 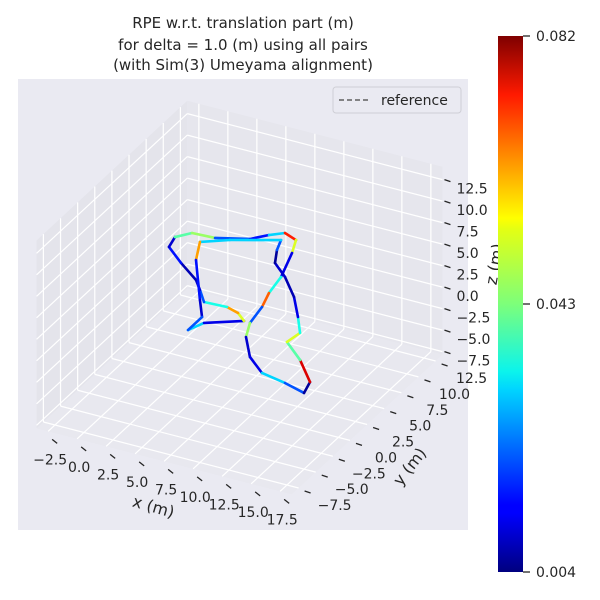 What do you see at coordinates (467, 233) in the screenshot?
I see `z-tick-label: 7.5` at bounding box center [467, 233].